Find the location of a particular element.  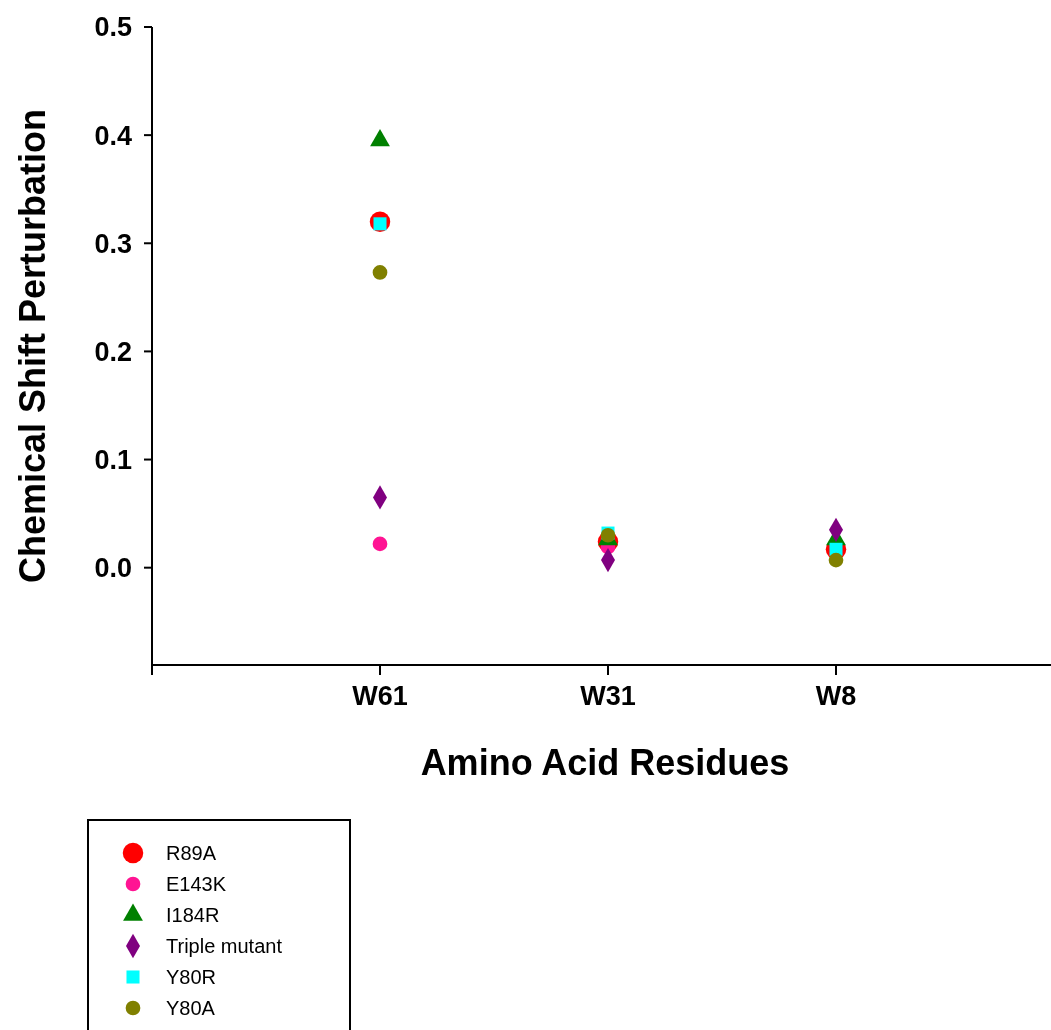

x-axis-title: Amino Acid Residues is located at coordinates (605, 762).